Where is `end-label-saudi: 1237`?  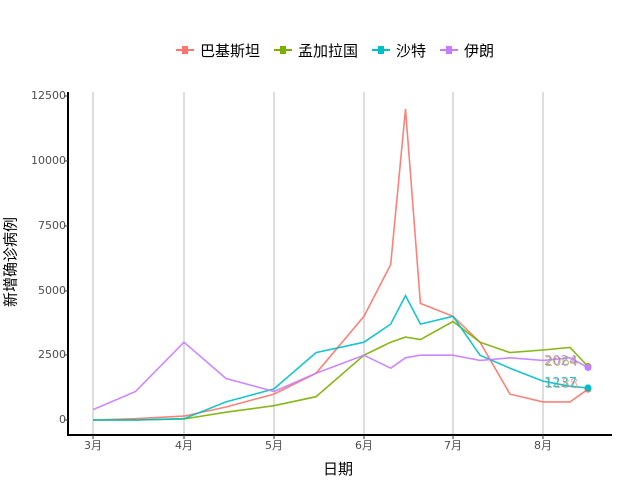 end-label-saudi: 1237 is located at coordinates (561, 383).